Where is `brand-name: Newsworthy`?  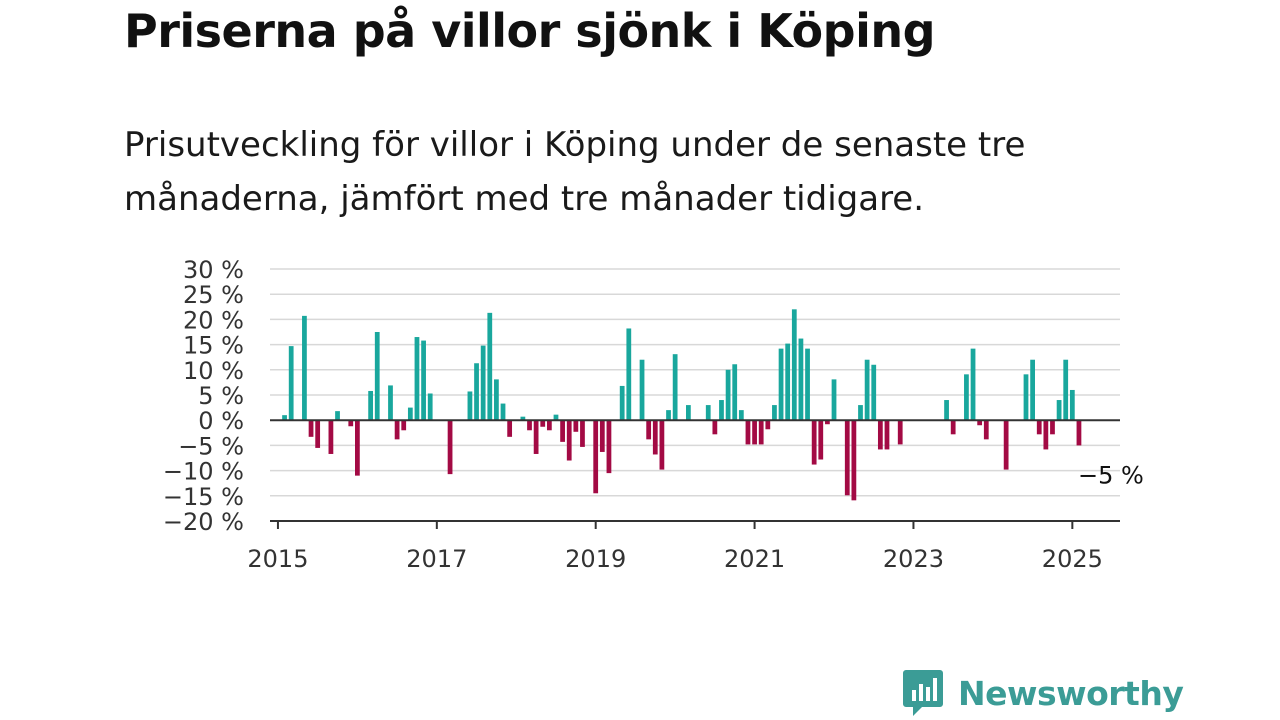 brand-name: Newsworthy is located at coordinates (1071, 693).